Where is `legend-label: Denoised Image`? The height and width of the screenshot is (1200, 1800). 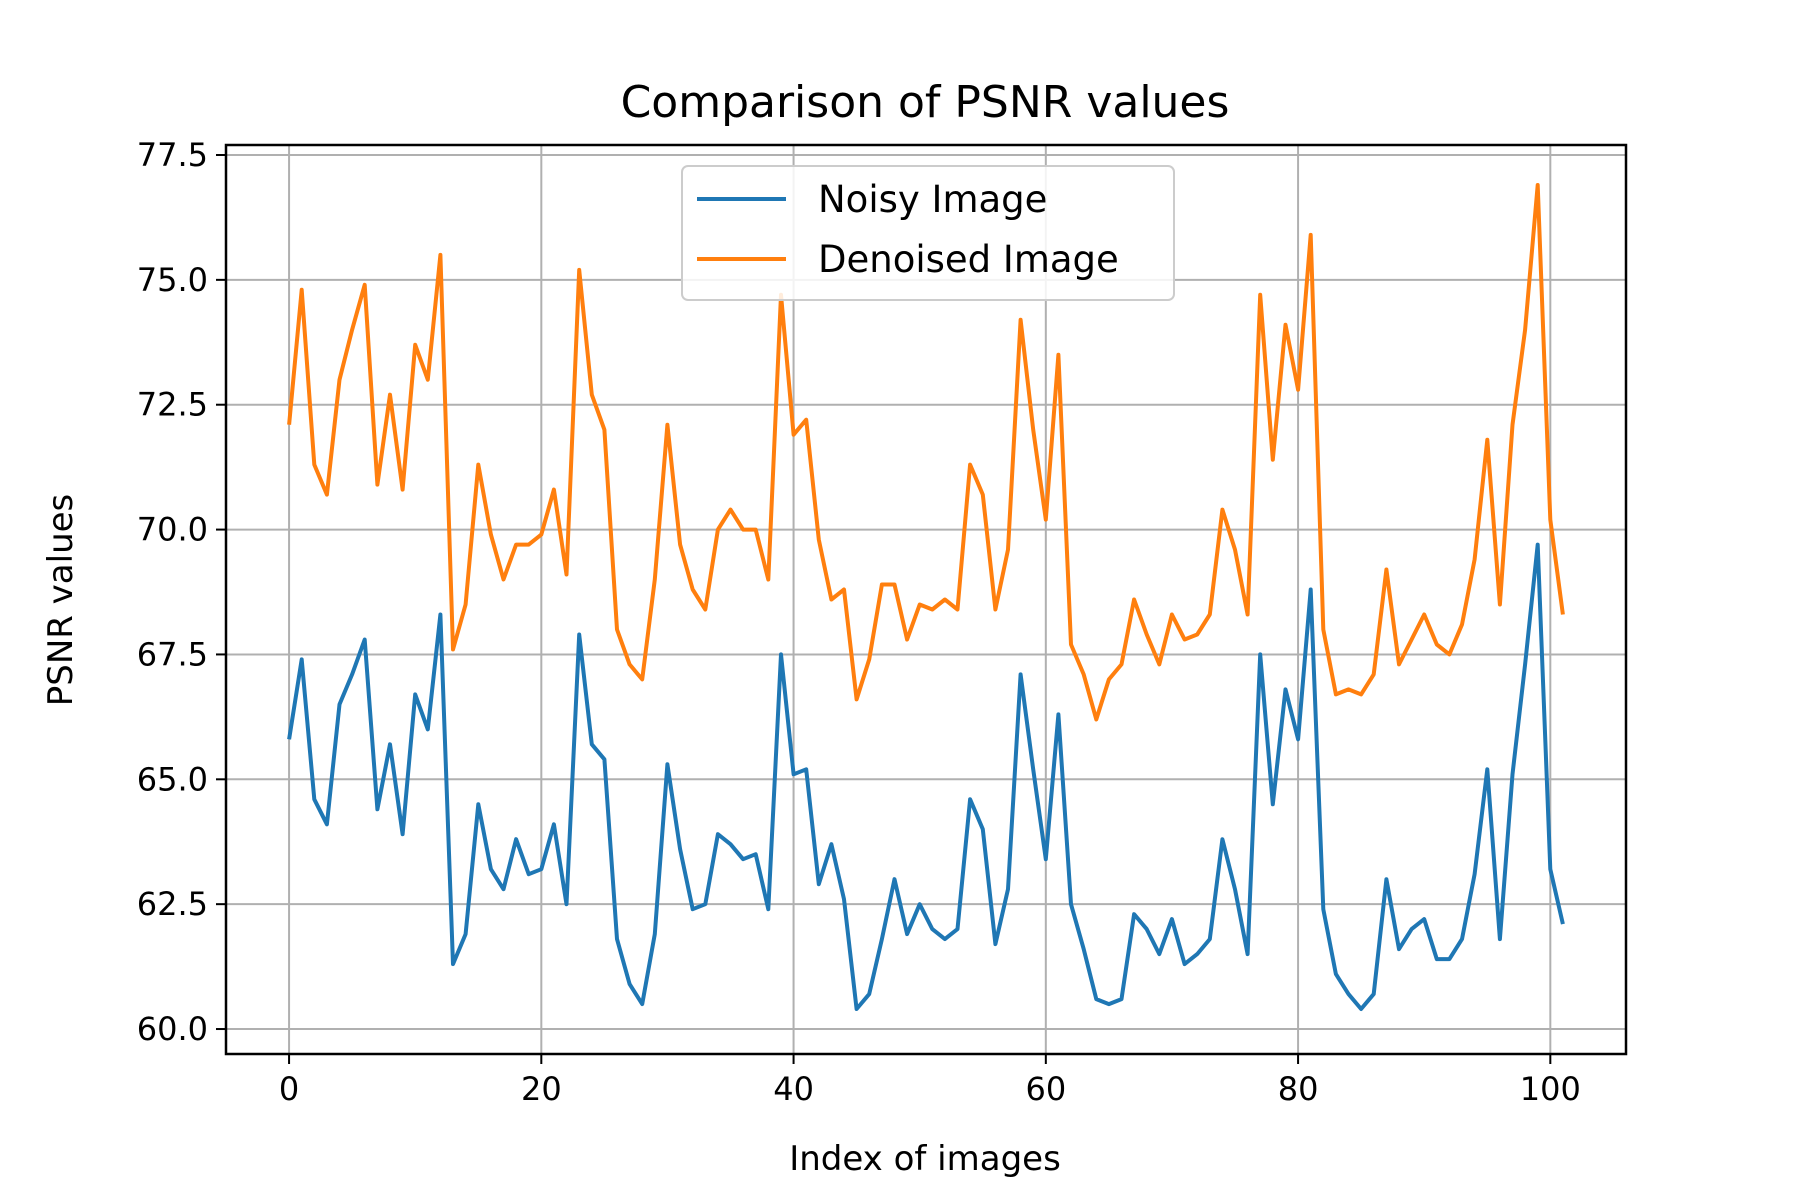
legend-label: Denoised Image is located at coordinates (968, 259).